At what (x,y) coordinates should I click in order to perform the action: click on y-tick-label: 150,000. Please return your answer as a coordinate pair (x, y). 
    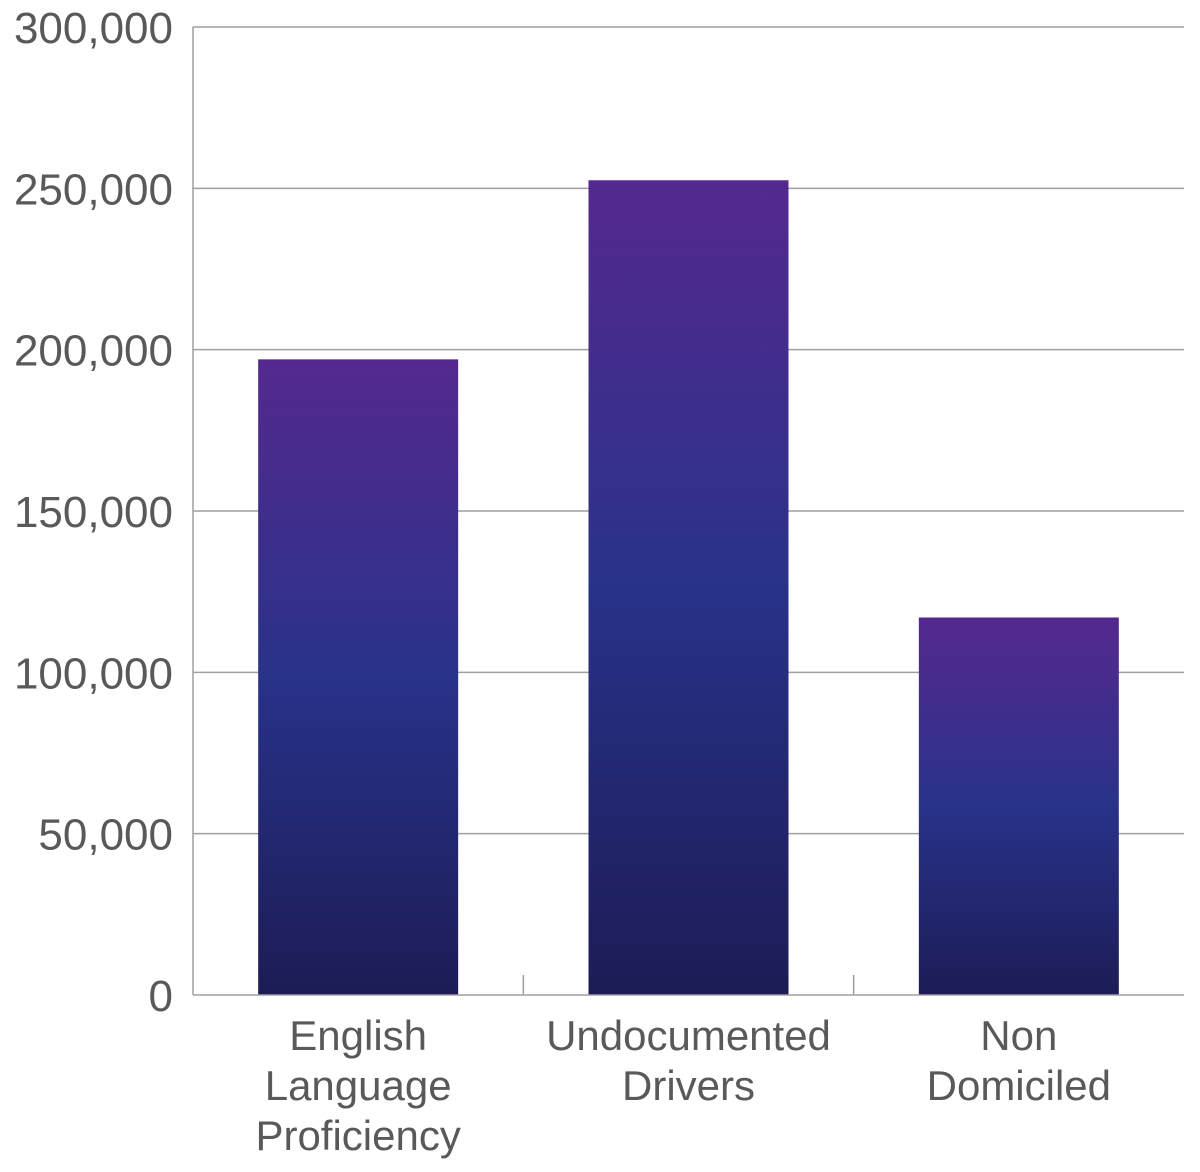
    Looking at the image, I should click on (93, 512).